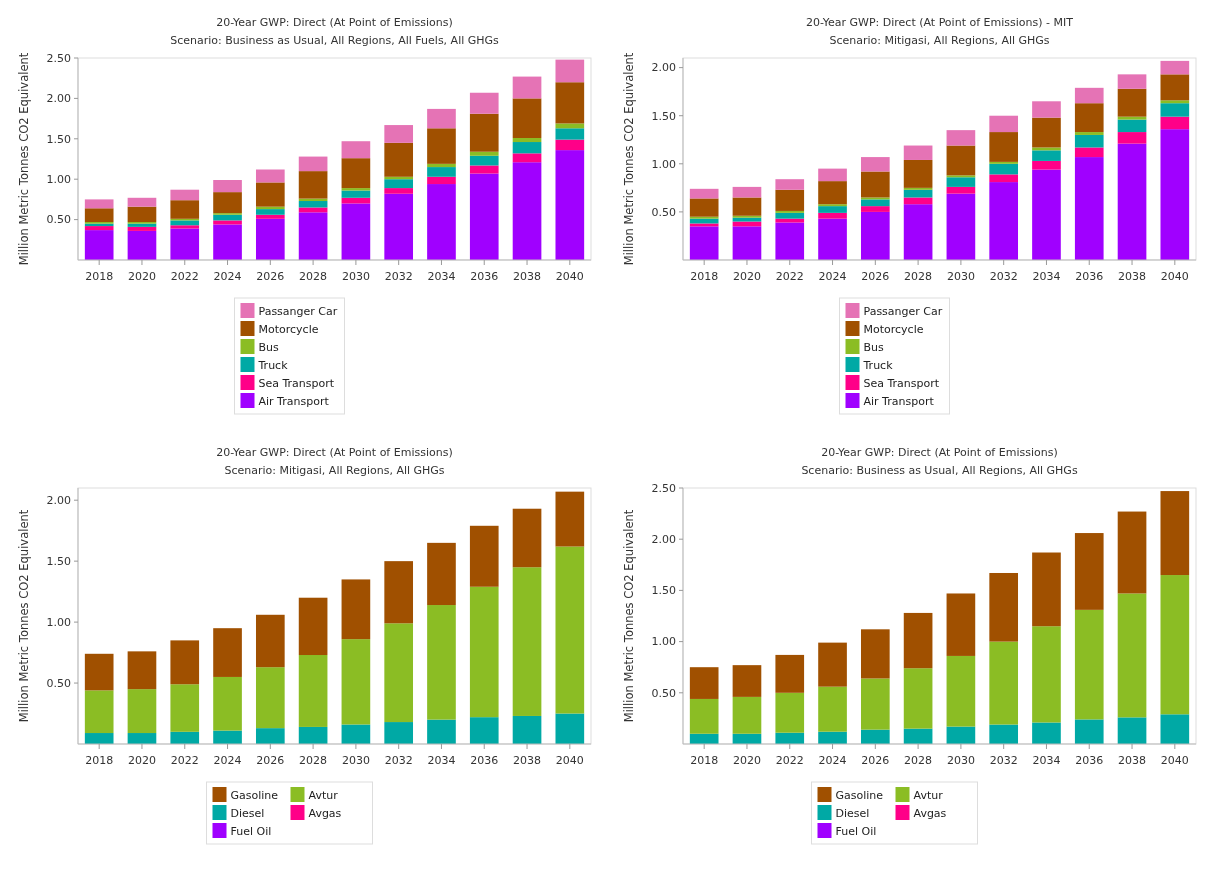  I want to click on legend-label: Avtur, so click(928, 795).